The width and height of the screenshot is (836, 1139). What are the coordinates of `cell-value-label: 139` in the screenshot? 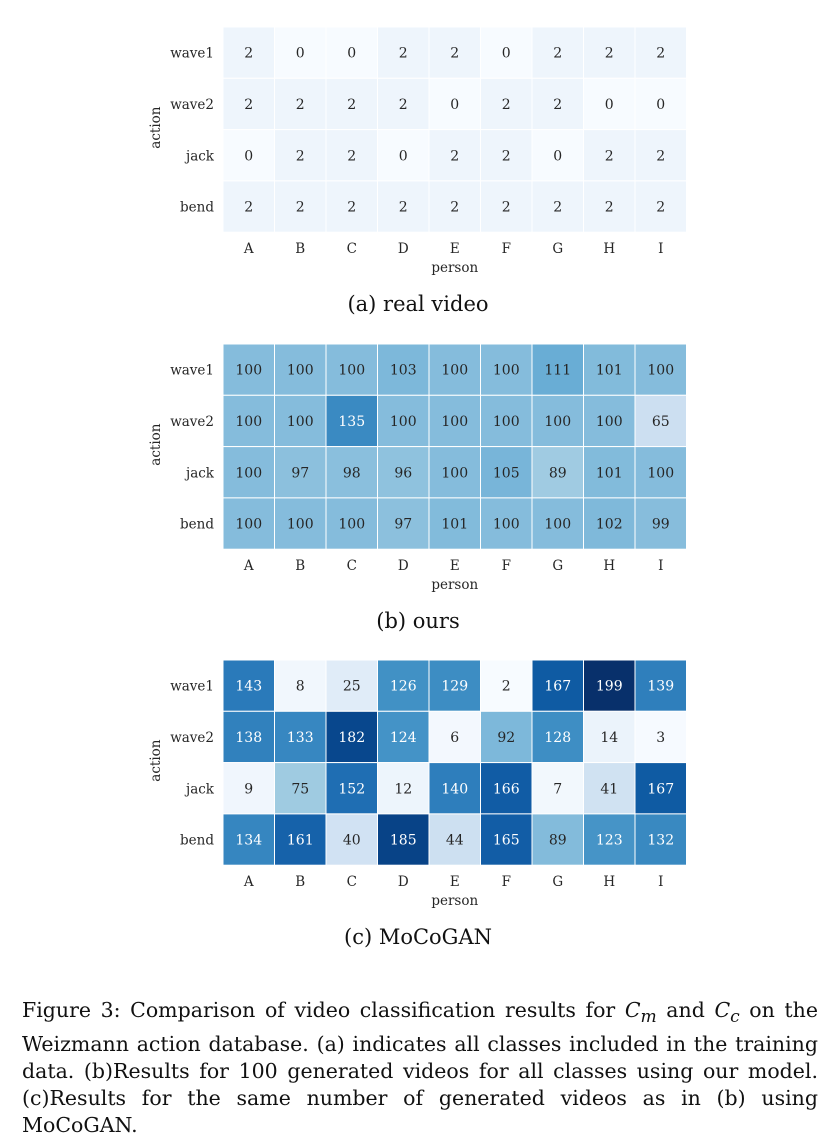 It's located at (660, 687).